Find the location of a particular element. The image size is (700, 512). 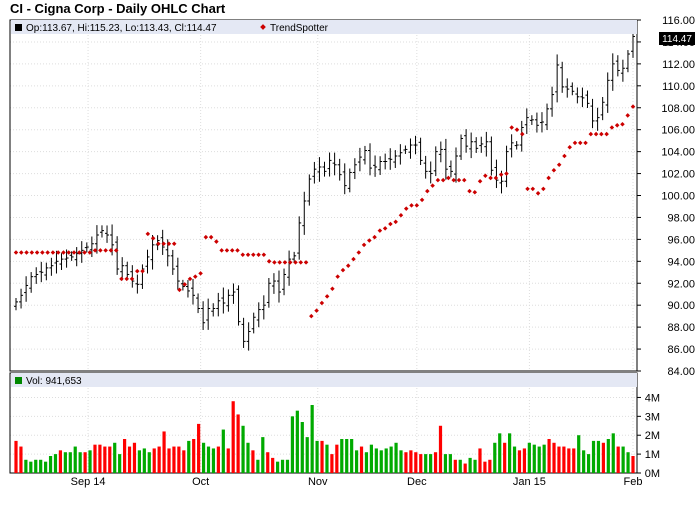

price-y-tick-label: 86.00 is located at coordinates (681, 350).